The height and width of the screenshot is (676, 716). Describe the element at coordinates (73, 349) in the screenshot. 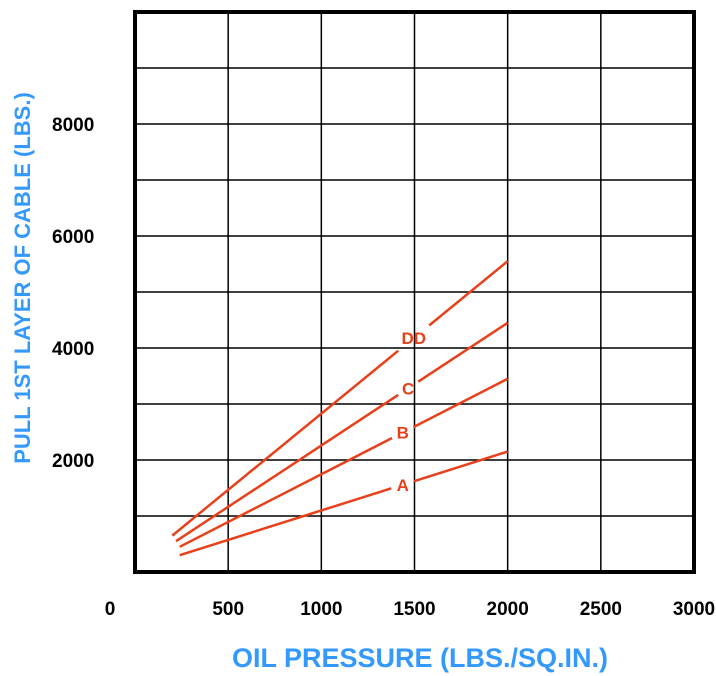

I see `y-tick-label: 4000` at that location.